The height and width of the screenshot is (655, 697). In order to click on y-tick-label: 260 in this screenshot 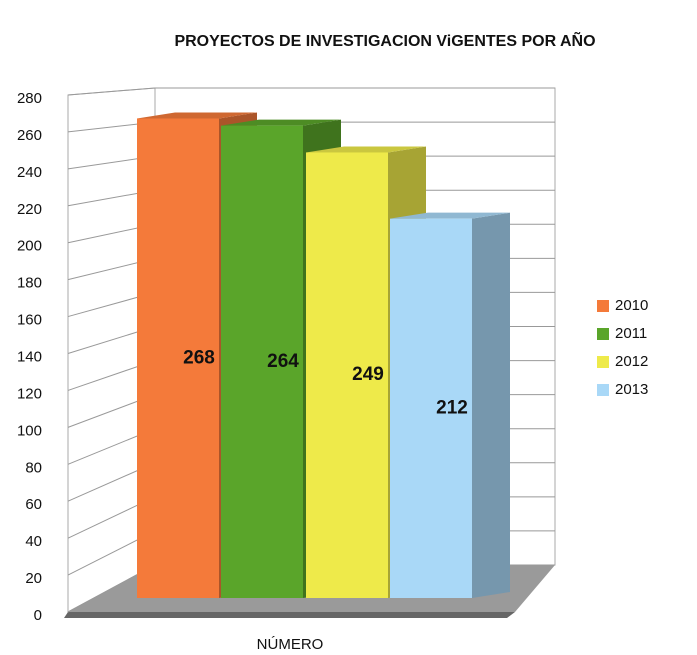, I will do `click(29, 135)`.